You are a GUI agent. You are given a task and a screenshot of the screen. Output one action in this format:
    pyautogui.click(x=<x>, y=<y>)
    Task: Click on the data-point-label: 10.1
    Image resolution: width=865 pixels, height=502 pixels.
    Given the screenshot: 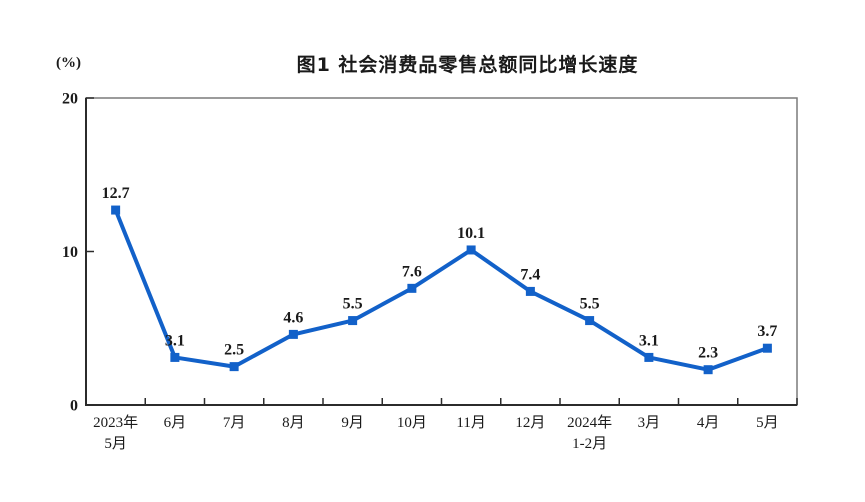 What is the action you would take?
    pyautogui.click(x=471, y=233)
    